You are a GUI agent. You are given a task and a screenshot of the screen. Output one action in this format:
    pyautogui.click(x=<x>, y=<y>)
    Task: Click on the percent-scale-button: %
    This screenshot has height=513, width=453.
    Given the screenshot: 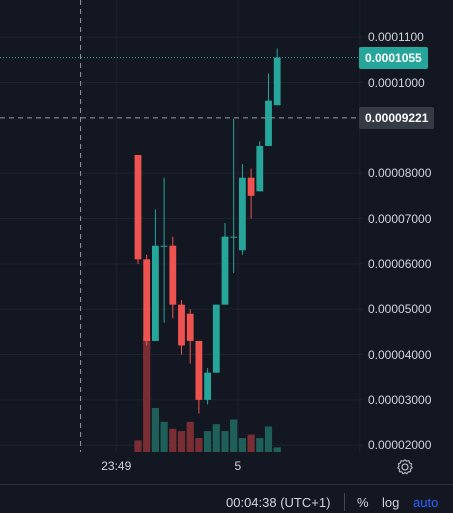 What is the action you would take?
    pyautogui.click(x=363, y=502)
    